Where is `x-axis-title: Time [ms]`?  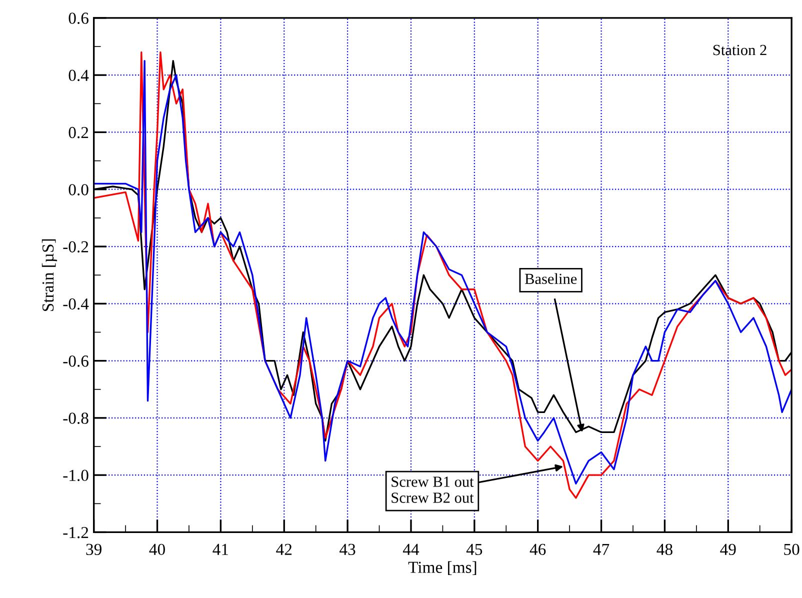 x-axis-title: Time [ms] is located at coordinates (442, 568).